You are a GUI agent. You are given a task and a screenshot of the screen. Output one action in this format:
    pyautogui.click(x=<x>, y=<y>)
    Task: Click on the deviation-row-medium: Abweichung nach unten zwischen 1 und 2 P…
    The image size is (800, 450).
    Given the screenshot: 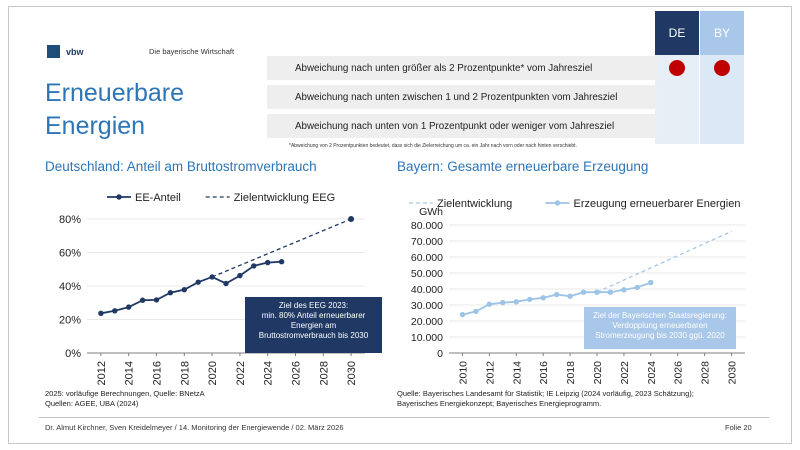 What is the action you would take?
    pyautogui.click(x=462, y=97)
    